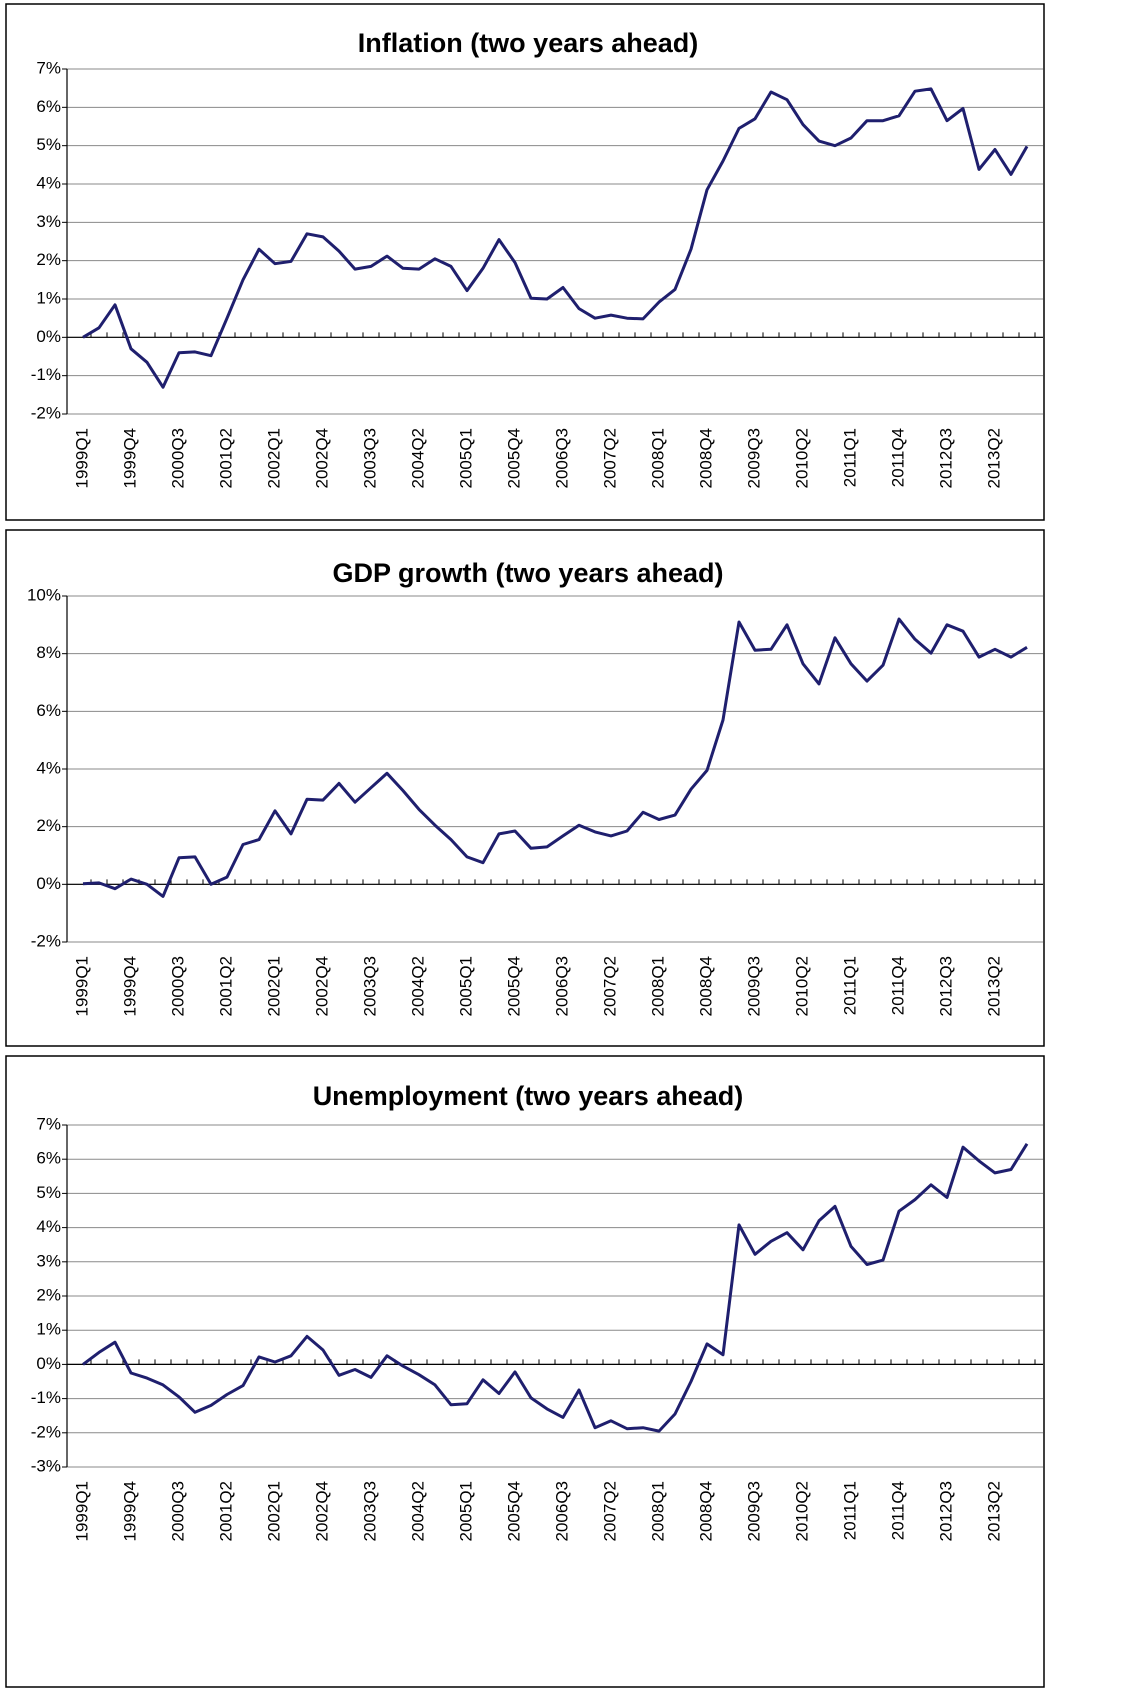  What do you see at coordinates (48, 652) in the screenshot?
I see `y-tick-label: 8%` at bounding box center [48, 652].